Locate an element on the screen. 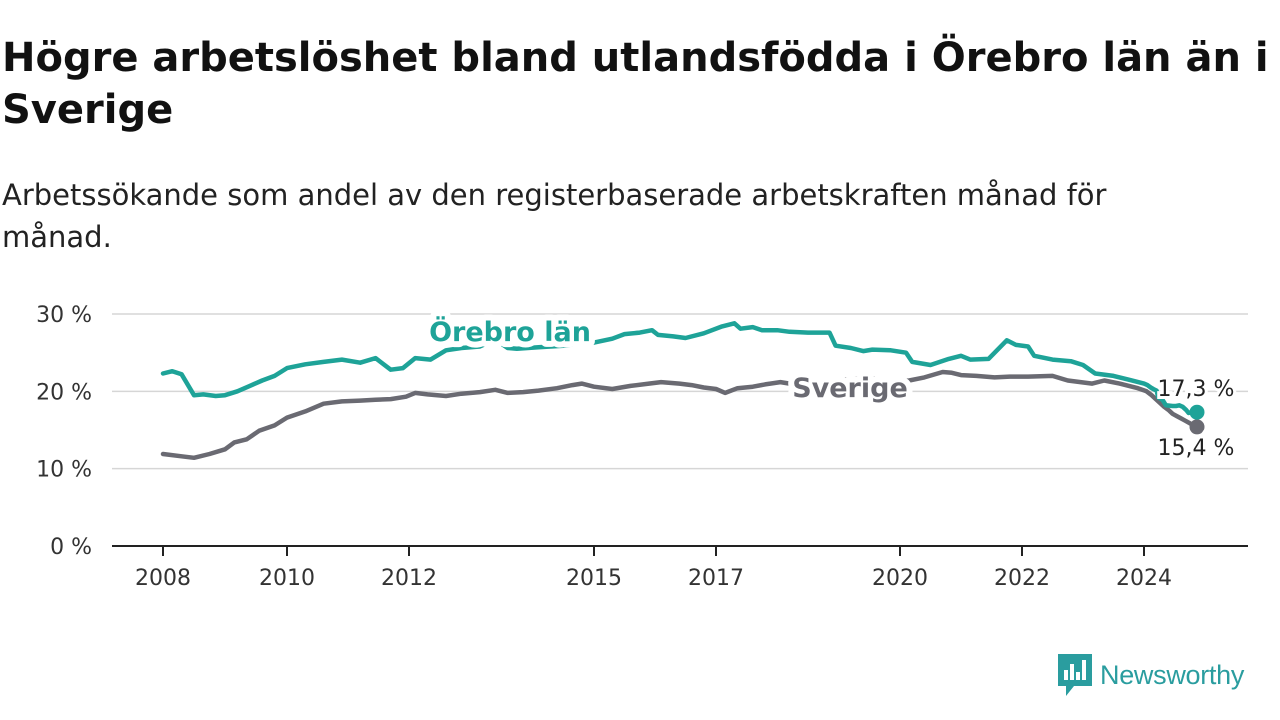  x-tick-label: 2020 is located at coordinates (900, 578).